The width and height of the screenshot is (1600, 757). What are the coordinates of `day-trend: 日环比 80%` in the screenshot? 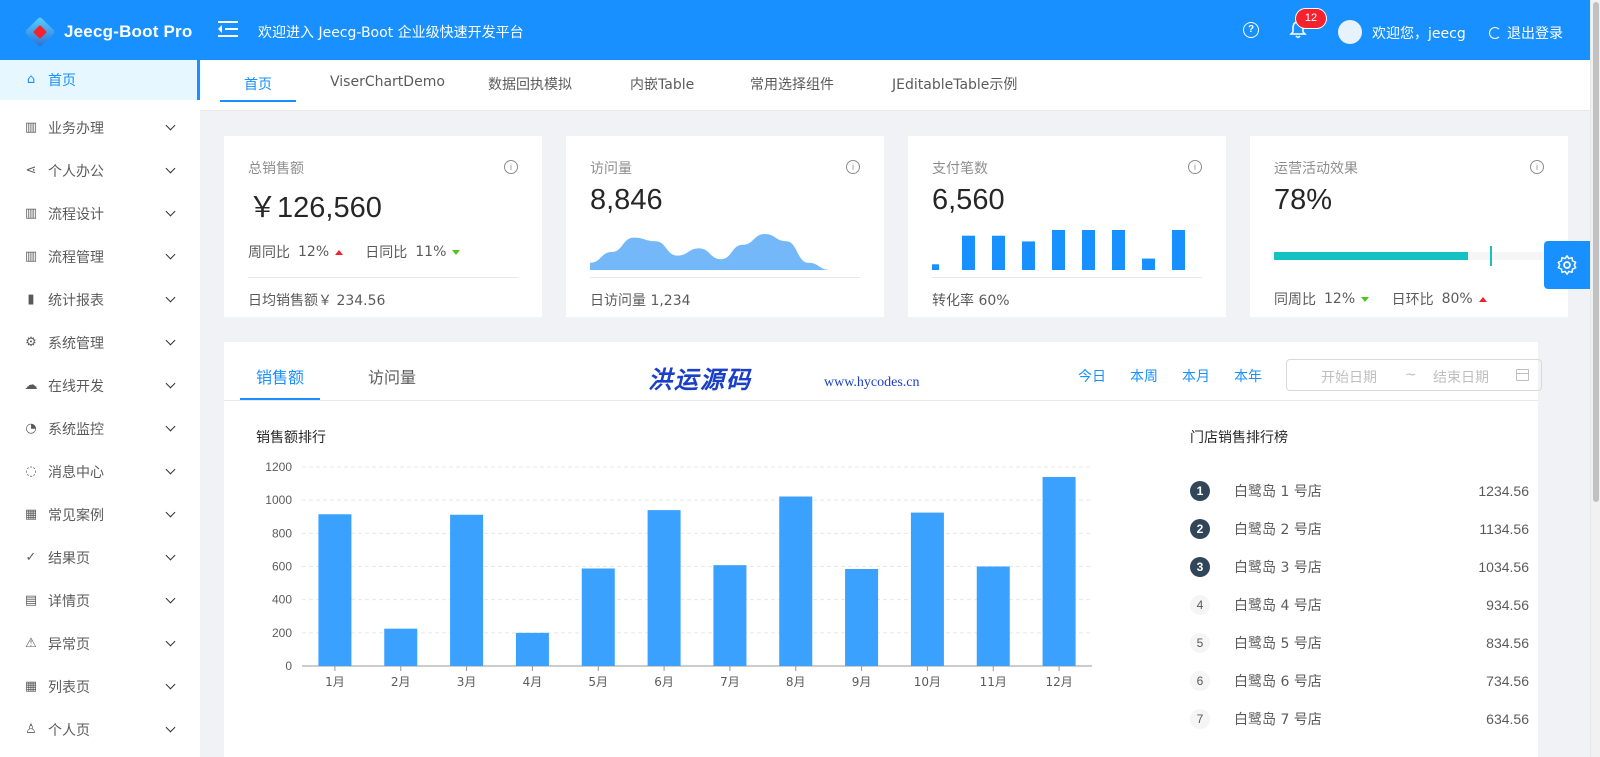 It's located at (1439, 299).